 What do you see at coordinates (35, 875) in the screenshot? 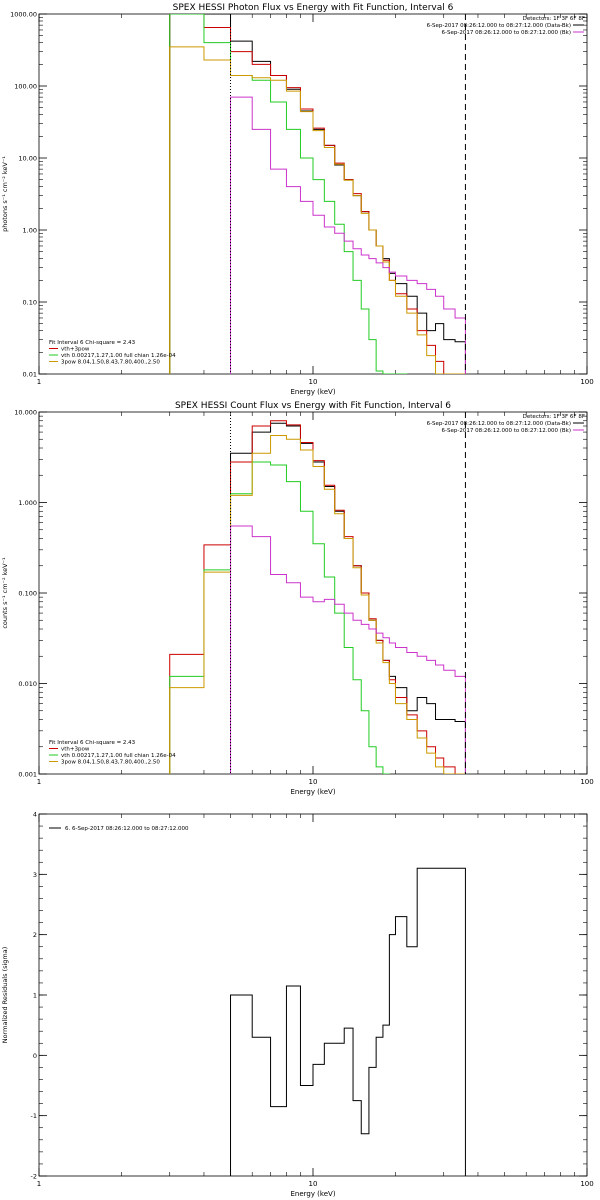
I see `y-tick-label: 3` at bounding box center [35, 875].